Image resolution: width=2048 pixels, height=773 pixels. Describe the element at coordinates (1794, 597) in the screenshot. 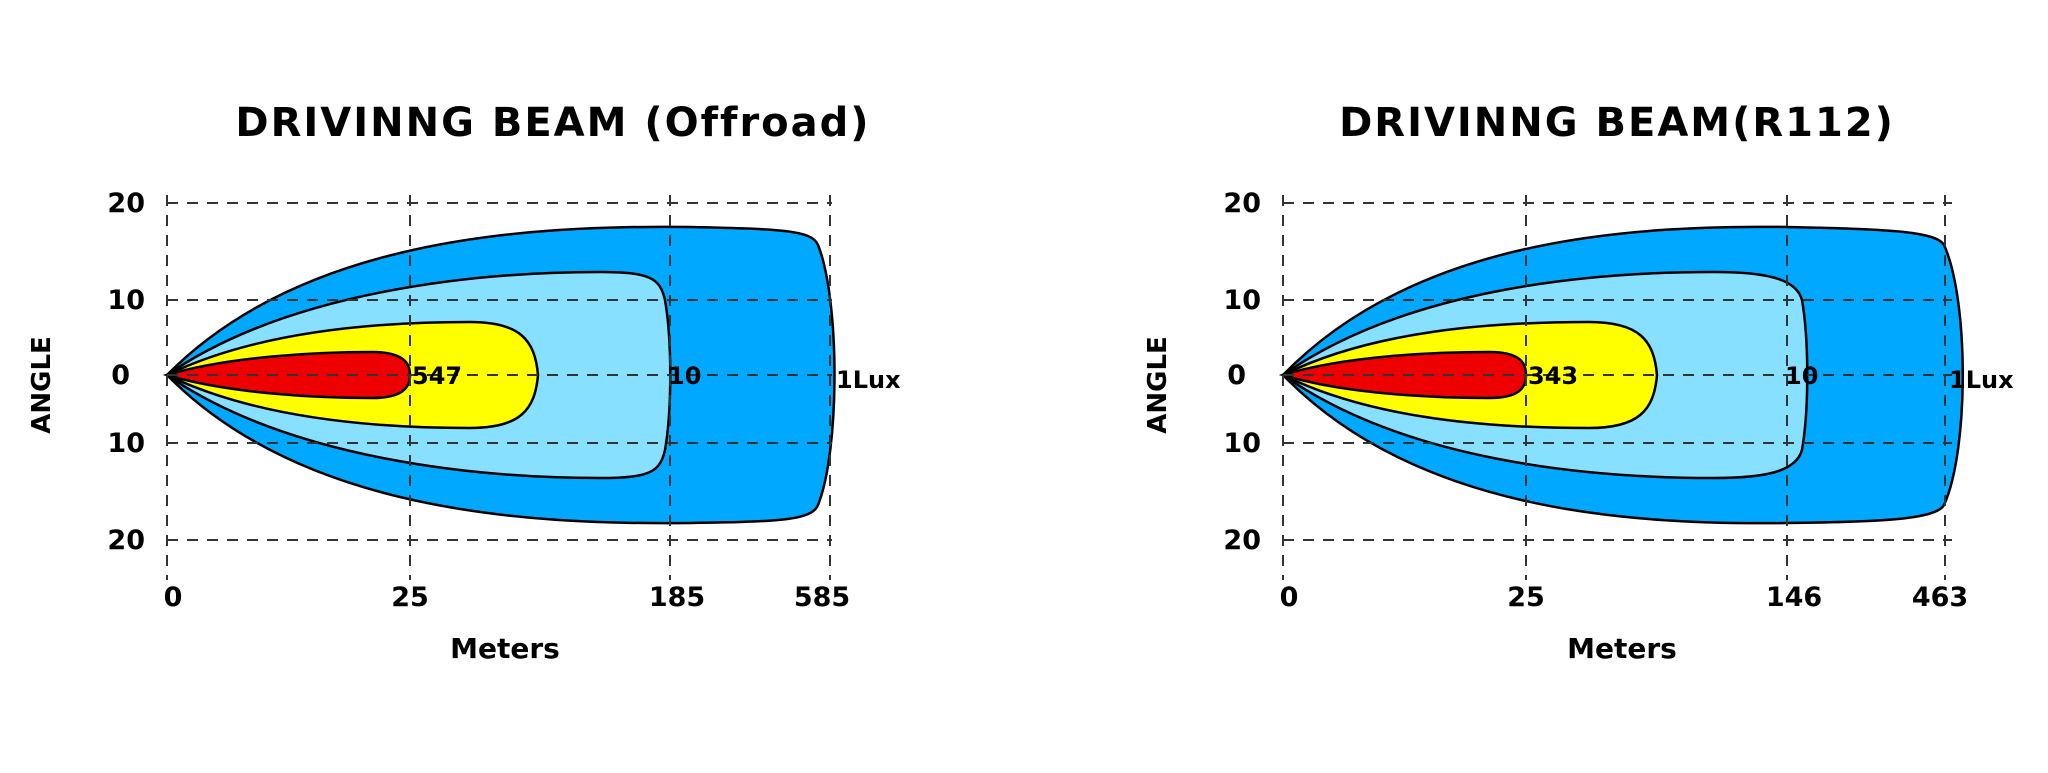

I see `x-tick: 146` at that location.